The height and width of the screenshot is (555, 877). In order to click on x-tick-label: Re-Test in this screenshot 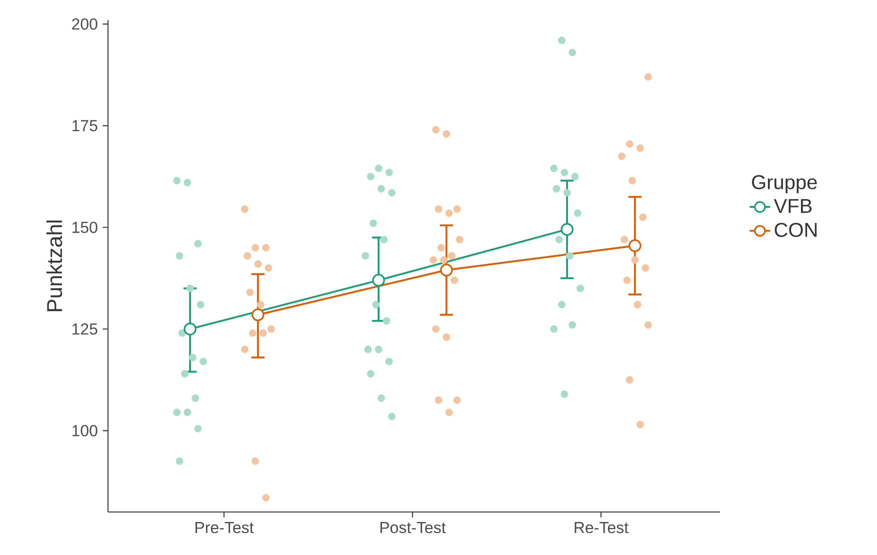, I will do `click(601, 528)`.